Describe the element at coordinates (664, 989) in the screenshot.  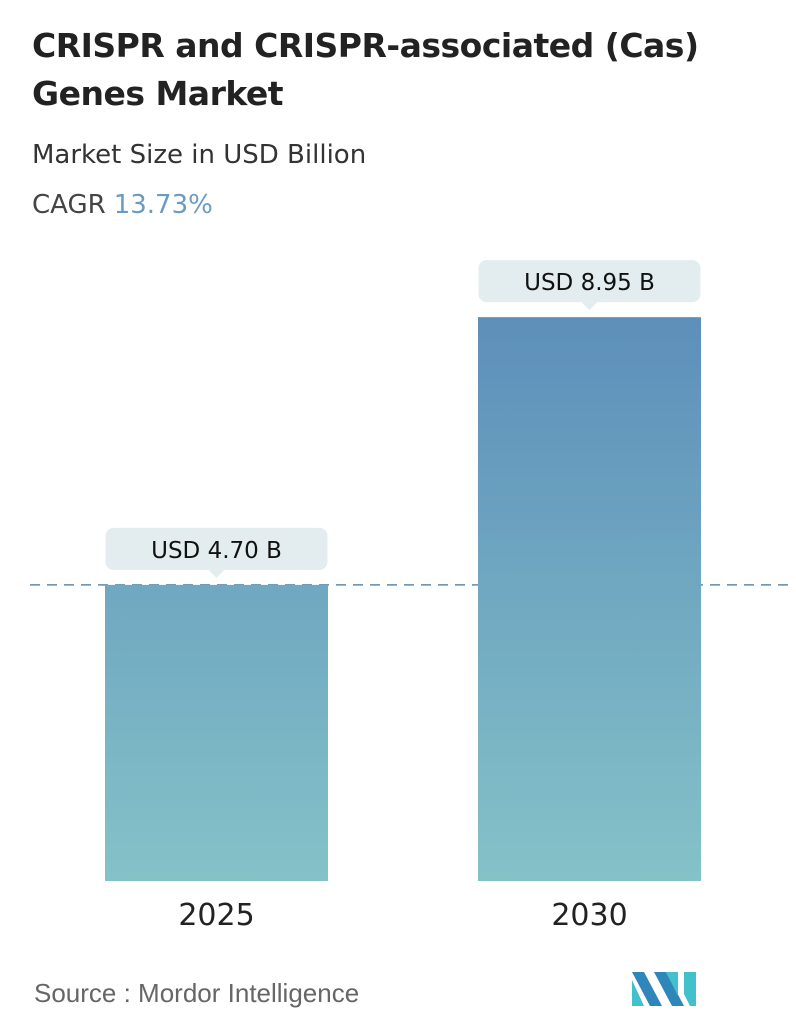
I see `mordor-logo` at that location.